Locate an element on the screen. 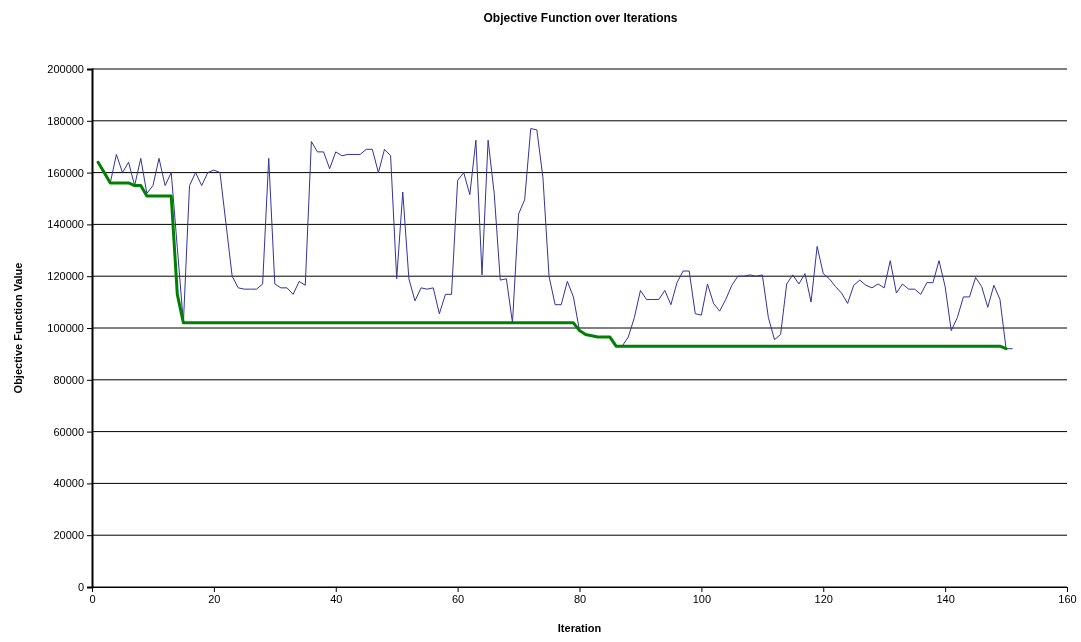  x-tick-label: 120 is located at coordinates (823, 598).